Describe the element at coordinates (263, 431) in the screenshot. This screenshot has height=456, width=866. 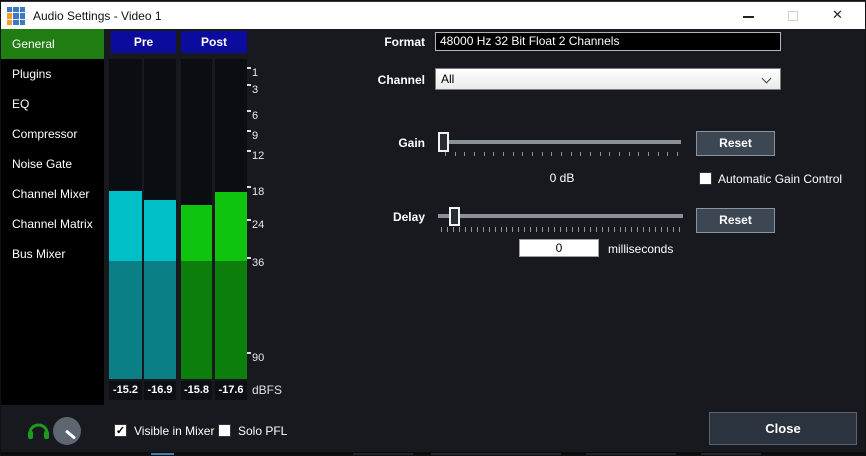
I see `solo-pfl-label: Solo PFL` at that location.